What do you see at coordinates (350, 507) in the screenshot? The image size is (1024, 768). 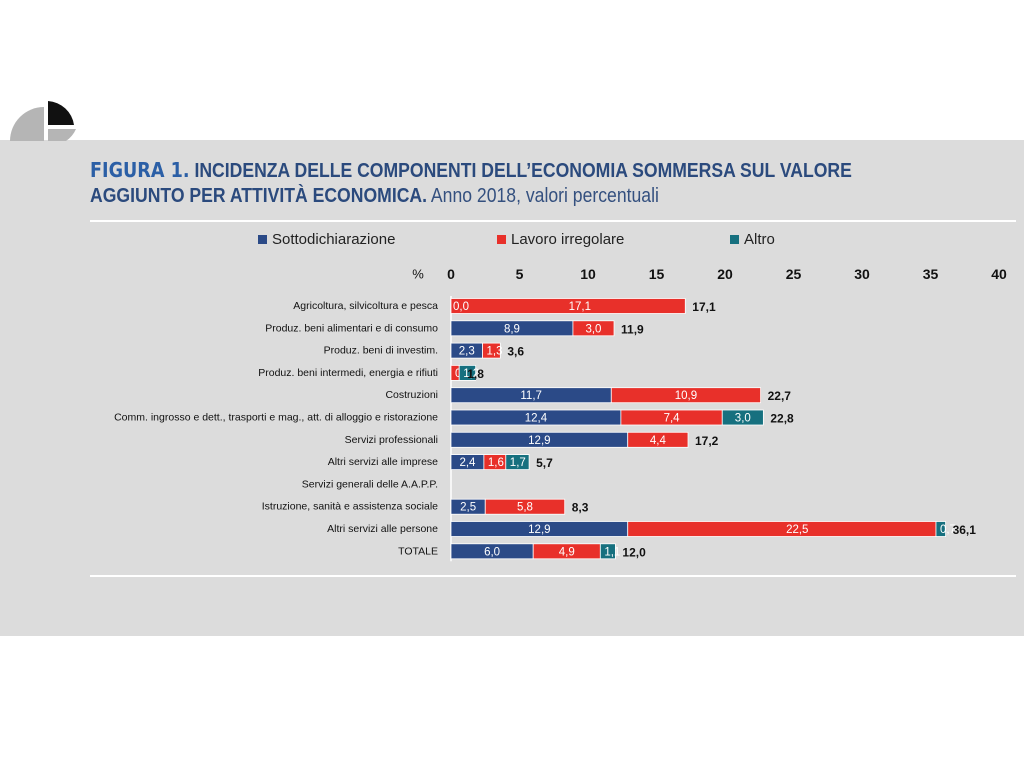 I see `category-label: Istruzione, sanità e assistenza sociale` at bounding box center [350, 507].